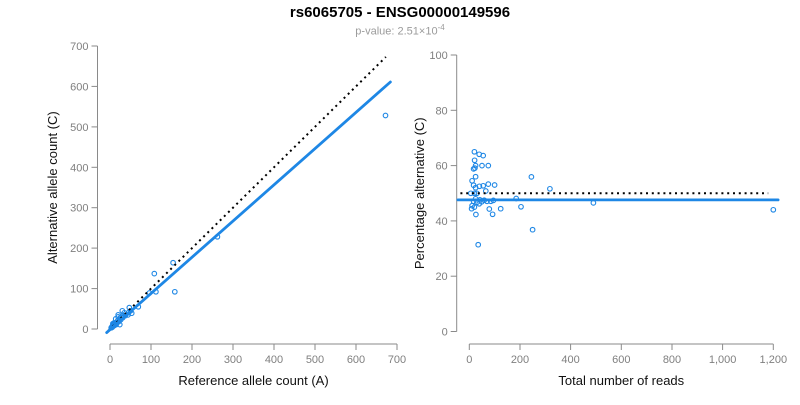 Image resolution: width=800 pixels, height=405 pixels. What do you see at coordinates (441, 27) in the screenshot?
I see `subtitle-exponent: -4` at bounding box center [441, 27].